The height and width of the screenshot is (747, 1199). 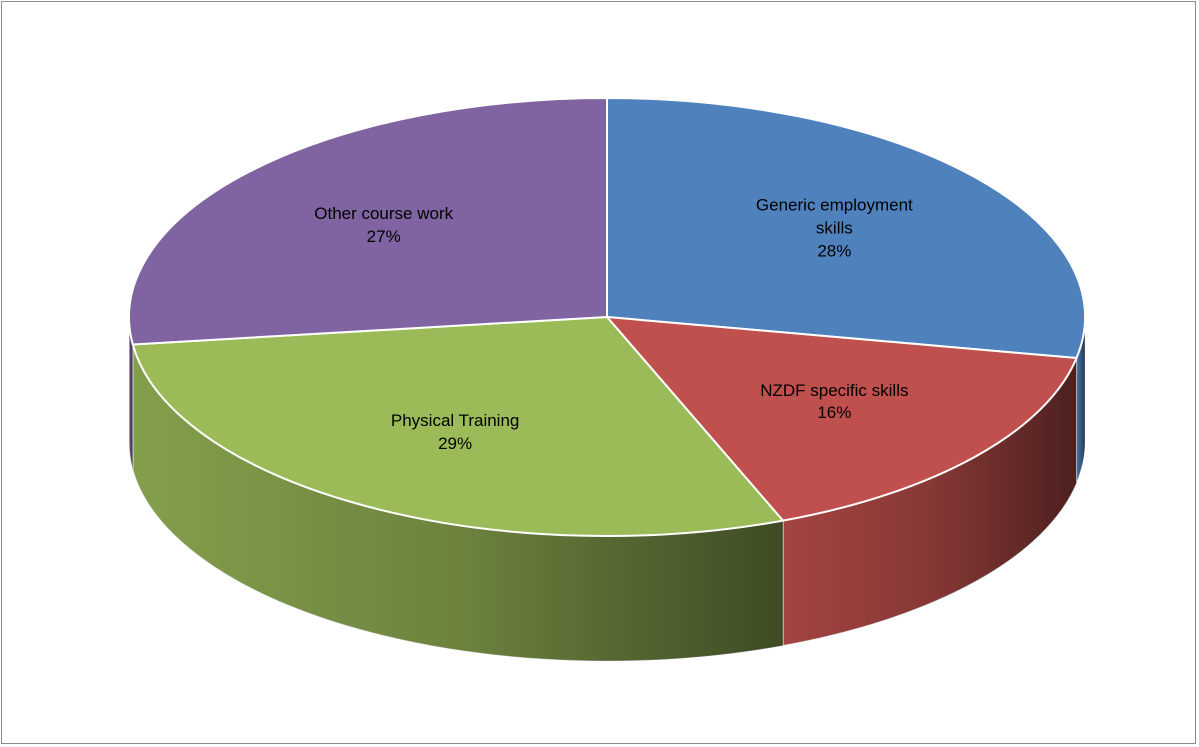 I want to click on value-label: 16%, so click(x=834, y=413).